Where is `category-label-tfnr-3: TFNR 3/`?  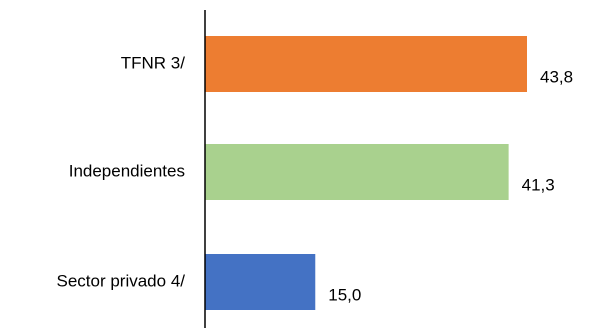 category-label-tfnr-3: TFNR 3/ is located at coordinates (153, 62).